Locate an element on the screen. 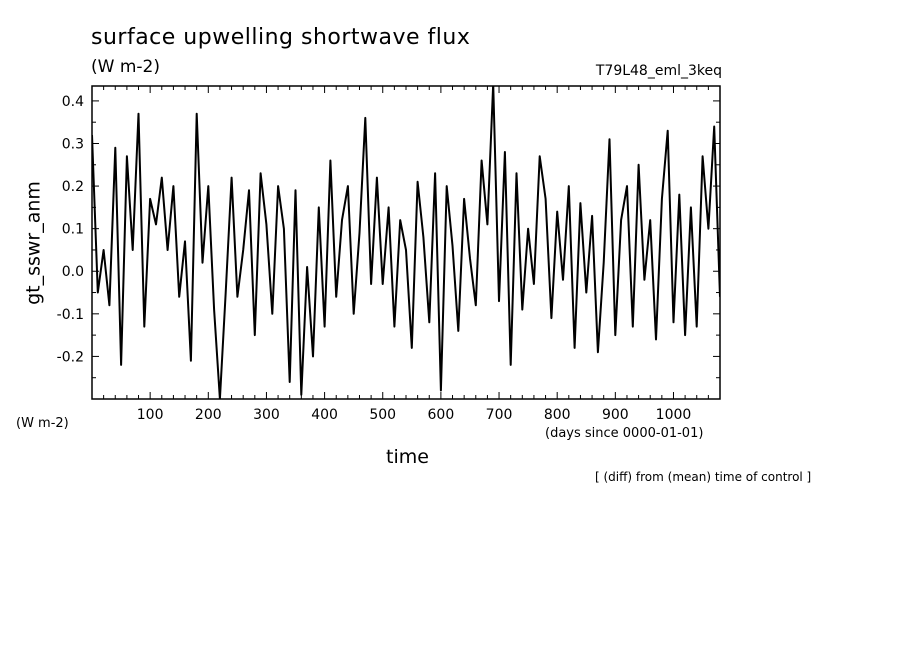 The width and height of the screenshot is (904, 654). x-tick-label: 400 is located at coordinates (324, 415).